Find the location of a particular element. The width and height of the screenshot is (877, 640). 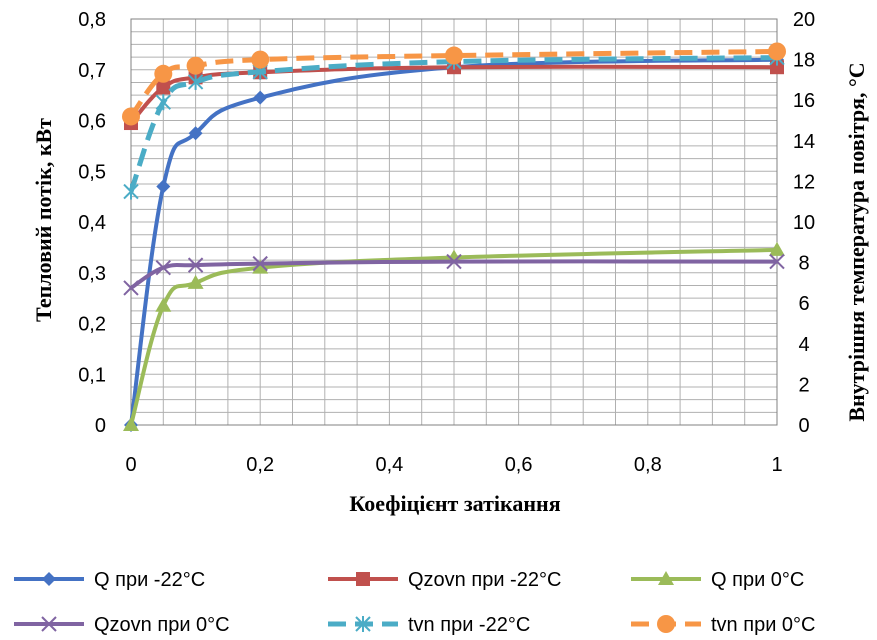

x-axis-title: Коефіцієнт затікання is located at coordinates (454, 503).